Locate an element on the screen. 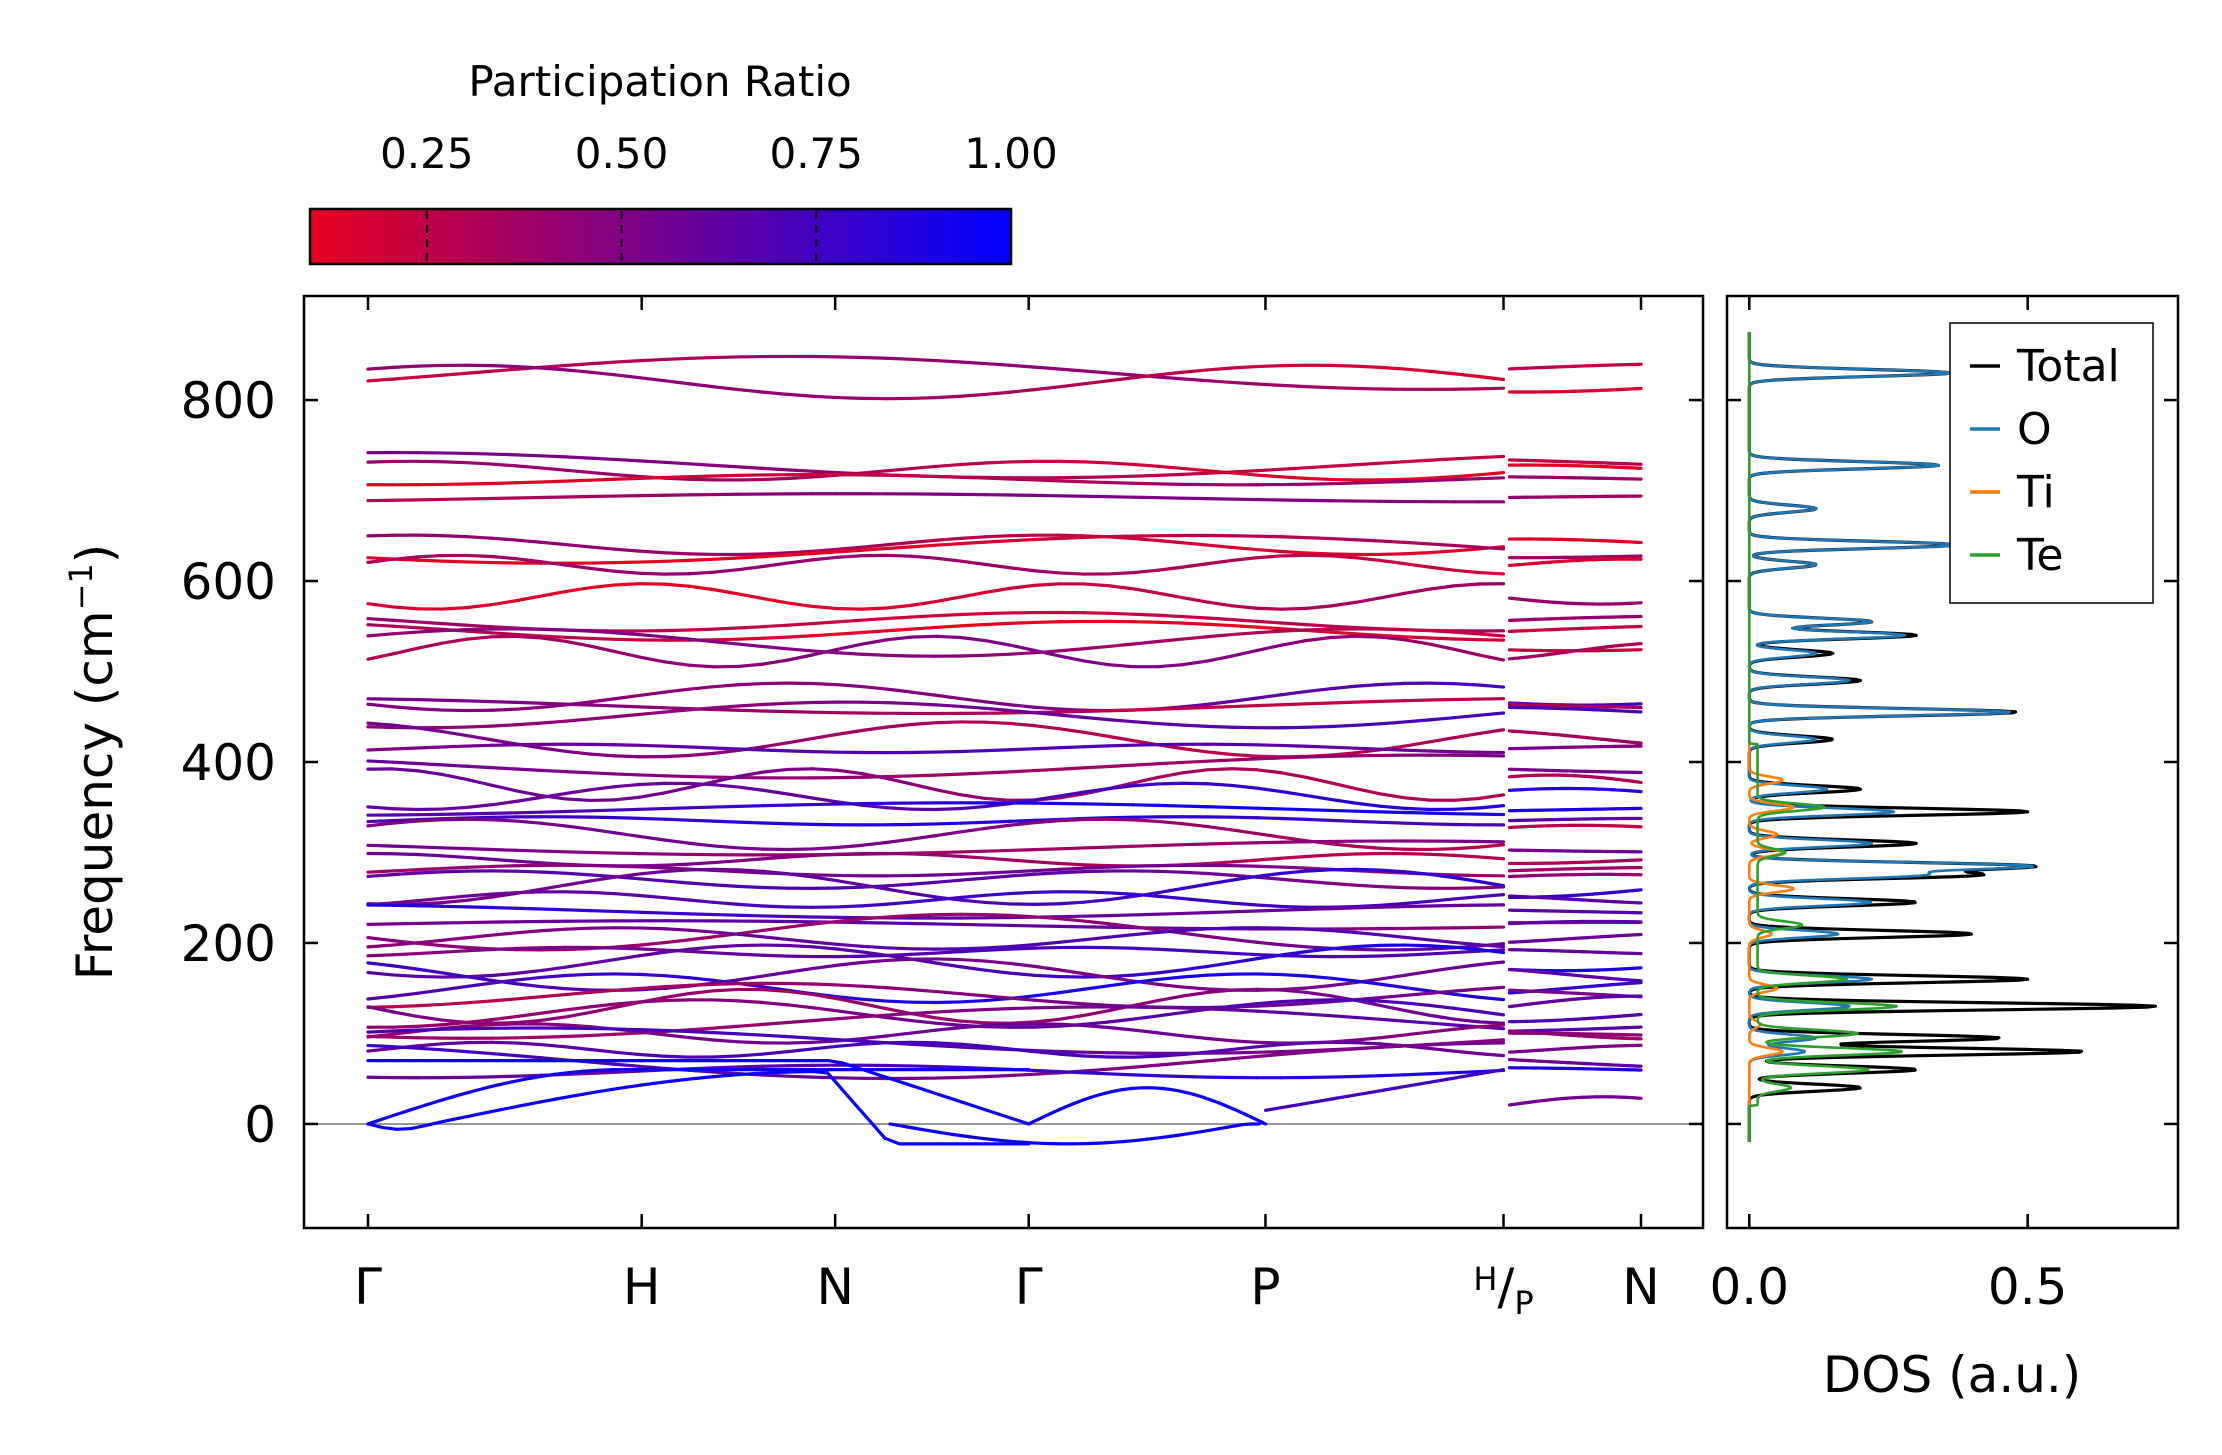  band-x-tick-label: Γ is located at coordinates (1029, 1287).